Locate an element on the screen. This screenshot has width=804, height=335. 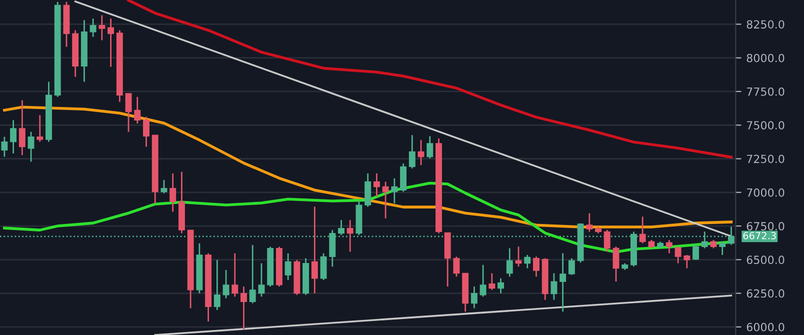
y-tick-label: 7750.0 is located at coordinates (765, 91).